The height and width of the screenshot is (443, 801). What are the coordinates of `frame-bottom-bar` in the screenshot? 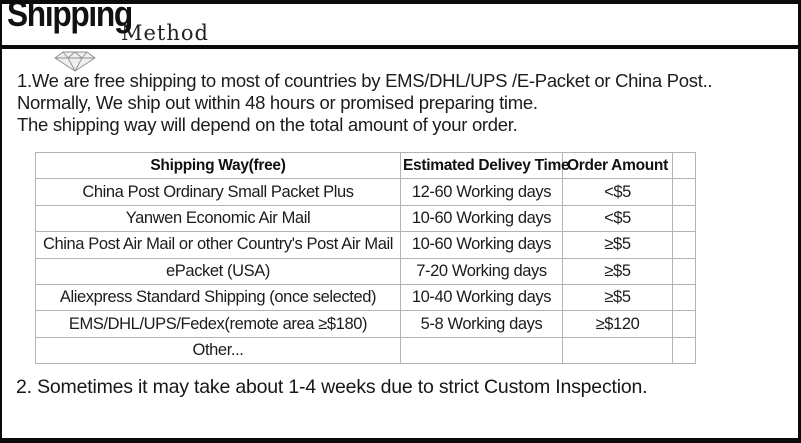 It's located at (400, 440).